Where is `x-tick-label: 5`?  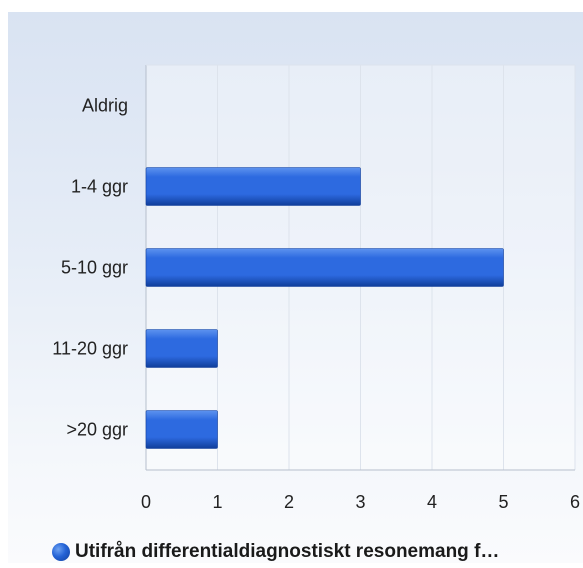 x-tick-label: 5 is located at coordinates (503, 502).